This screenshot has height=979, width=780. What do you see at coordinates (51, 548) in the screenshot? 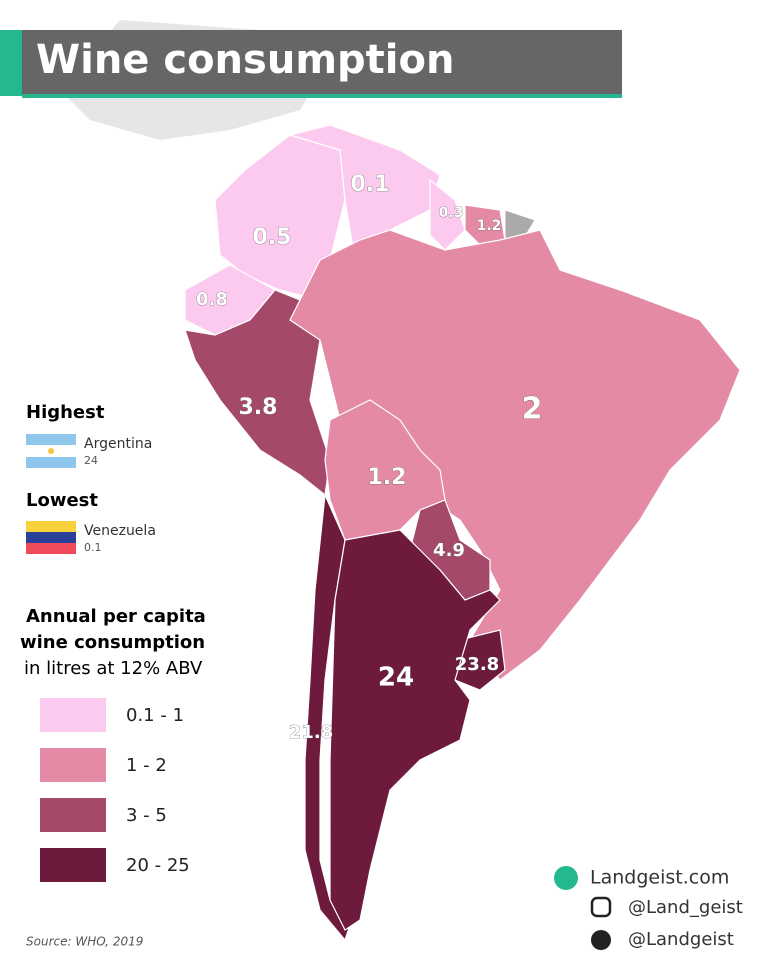
I see `venezuela-flag-red` at bounding box center [51, 548].